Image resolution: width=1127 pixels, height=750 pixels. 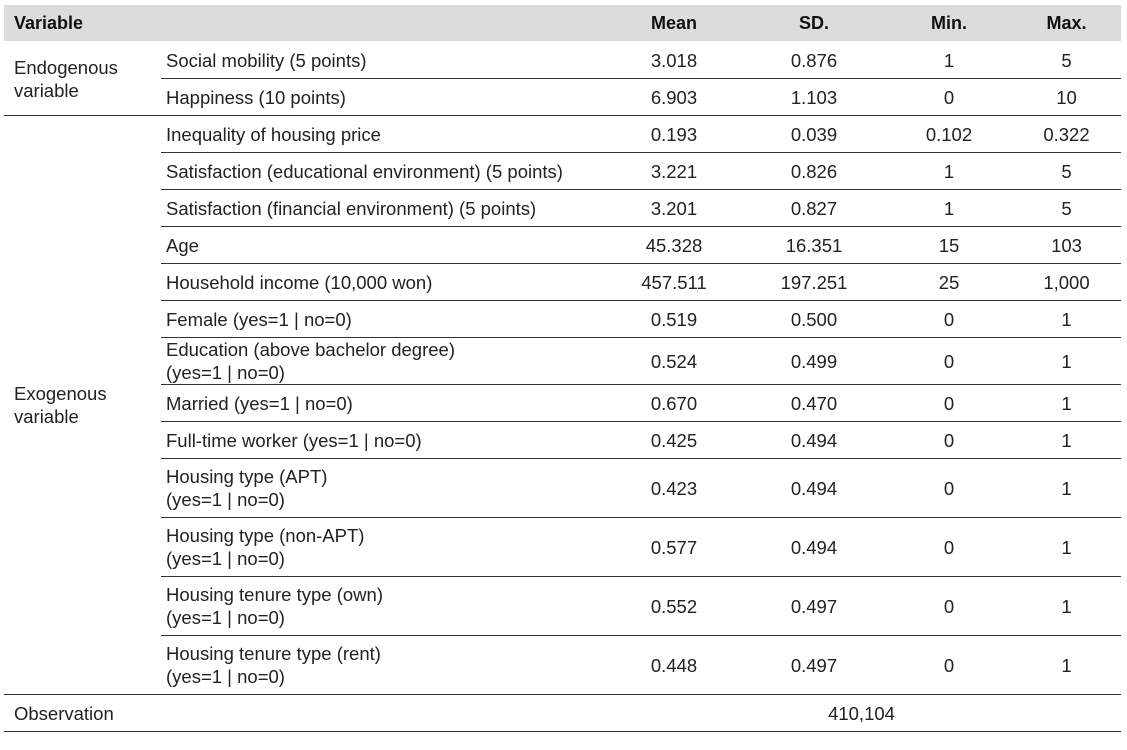 What do you see at coordinates (949, 134) in the screenshot?
I see `min-value: 0.102` at bounding box center [949, 134].